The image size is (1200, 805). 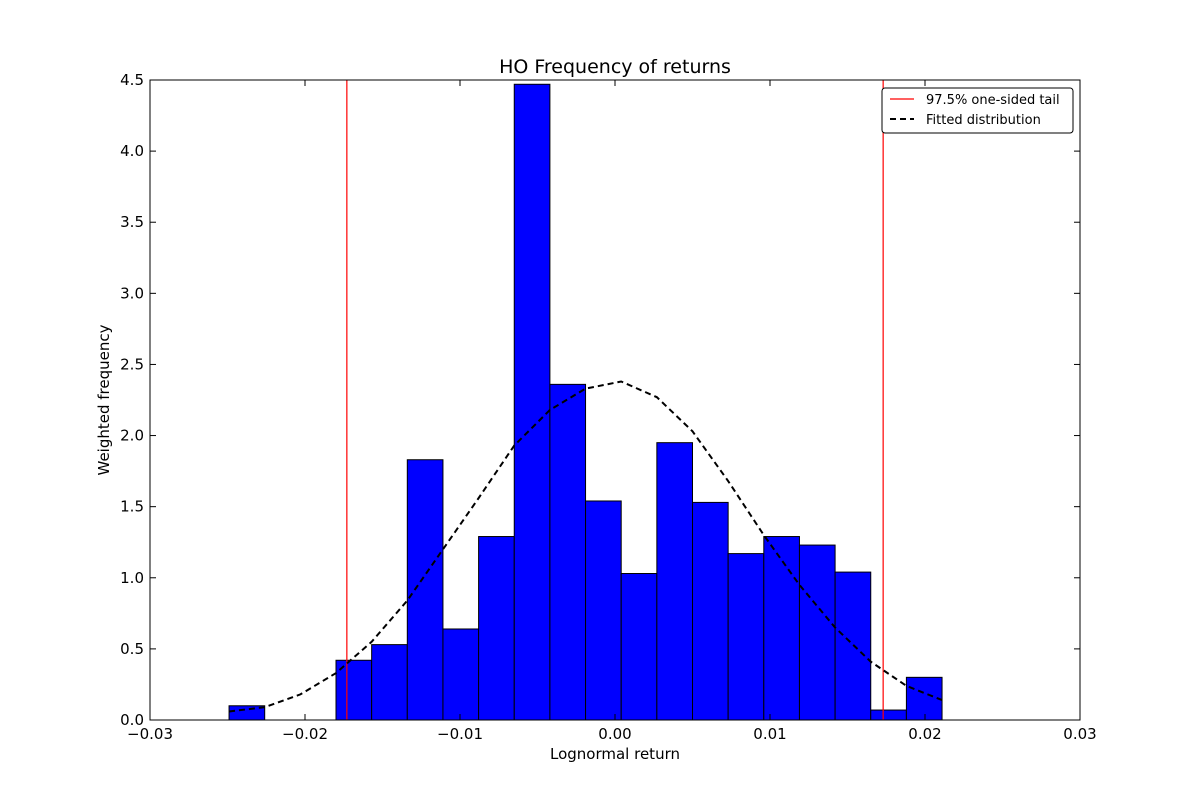 I want to click on legend: 97.5% one-sided tail Fitted distribution, so click(x=977, y=110).